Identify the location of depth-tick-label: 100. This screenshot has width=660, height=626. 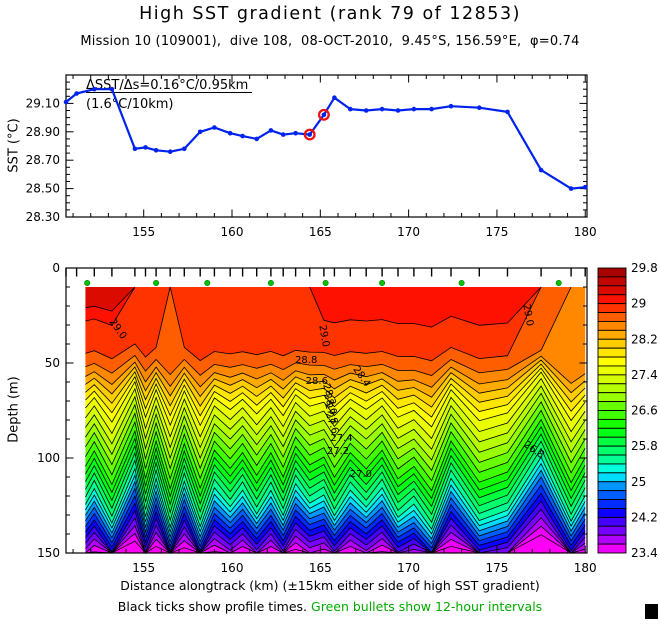
(48, 458).